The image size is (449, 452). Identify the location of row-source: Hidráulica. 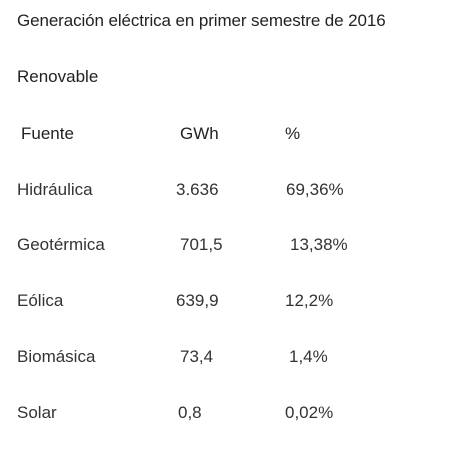
(55, 189).